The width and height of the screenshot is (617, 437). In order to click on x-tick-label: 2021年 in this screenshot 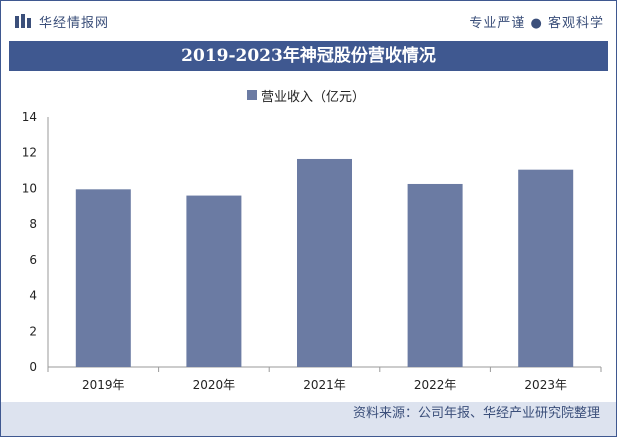, I will do `click(324, 385)`.